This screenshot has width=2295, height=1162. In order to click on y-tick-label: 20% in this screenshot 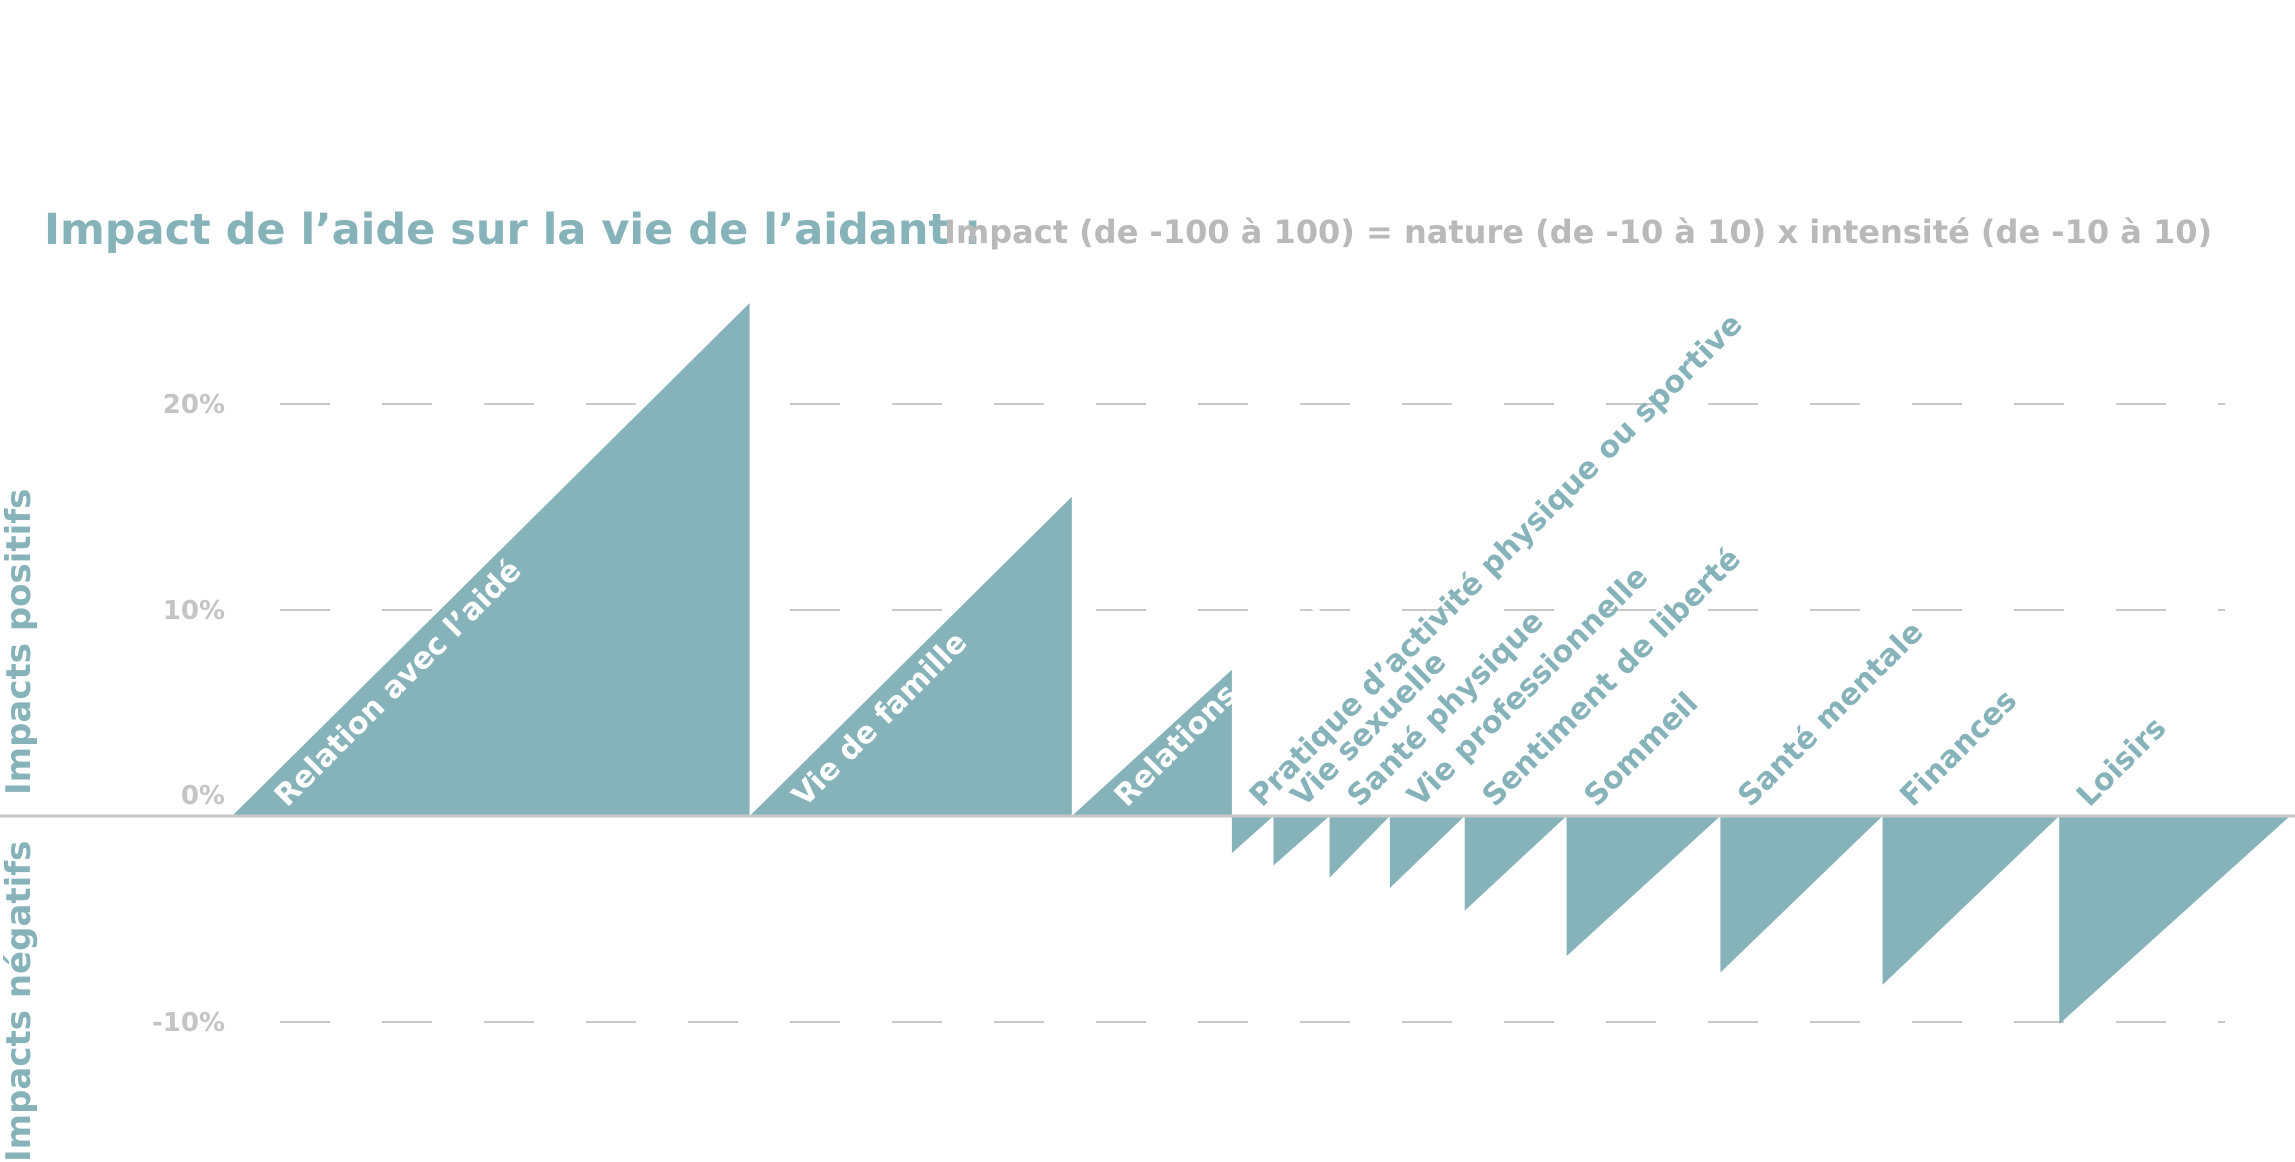, I will do `click(194, 405)`.